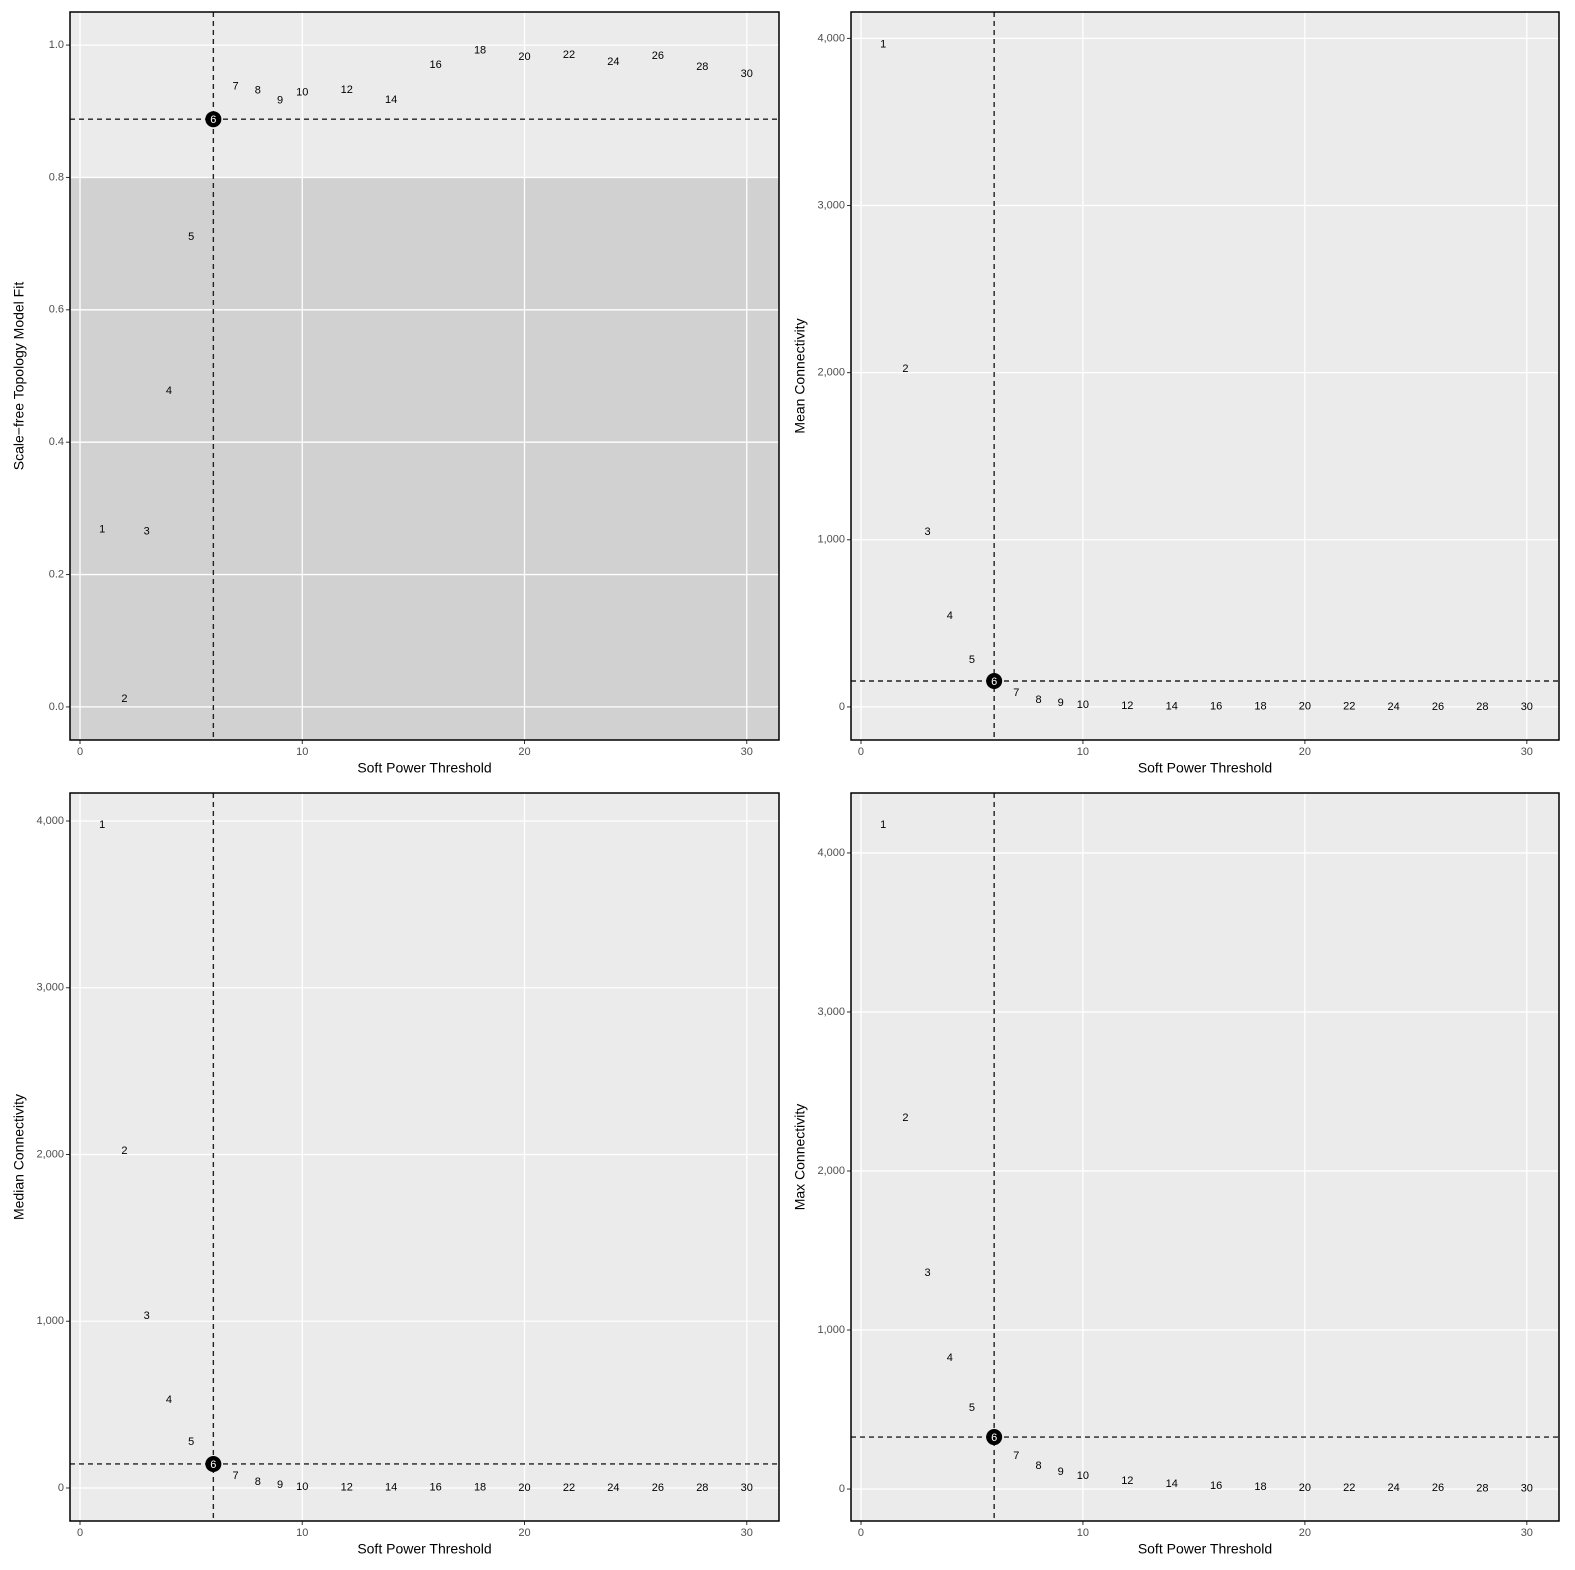 Image resolution: width=1575 pixels, height=1570 pixels. I want to click on point-label: 3, so click(928, 532).